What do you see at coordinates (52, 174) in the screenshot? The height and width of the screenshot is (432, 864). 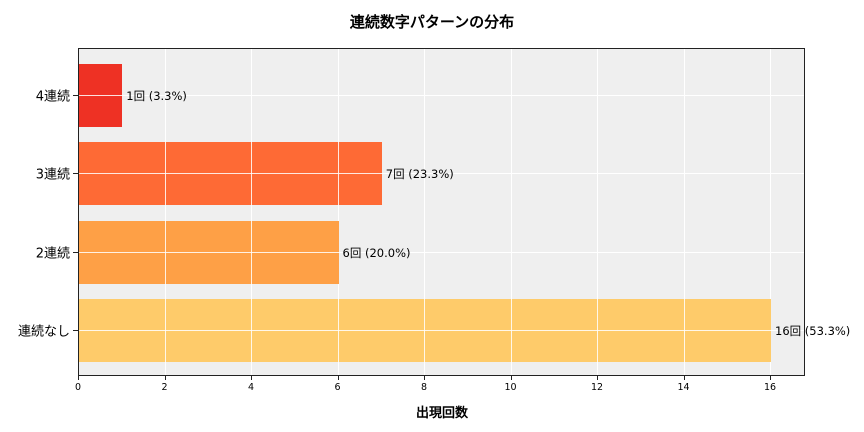 I see `y-tick-label: 3連続` at bounding box center [52, 174].